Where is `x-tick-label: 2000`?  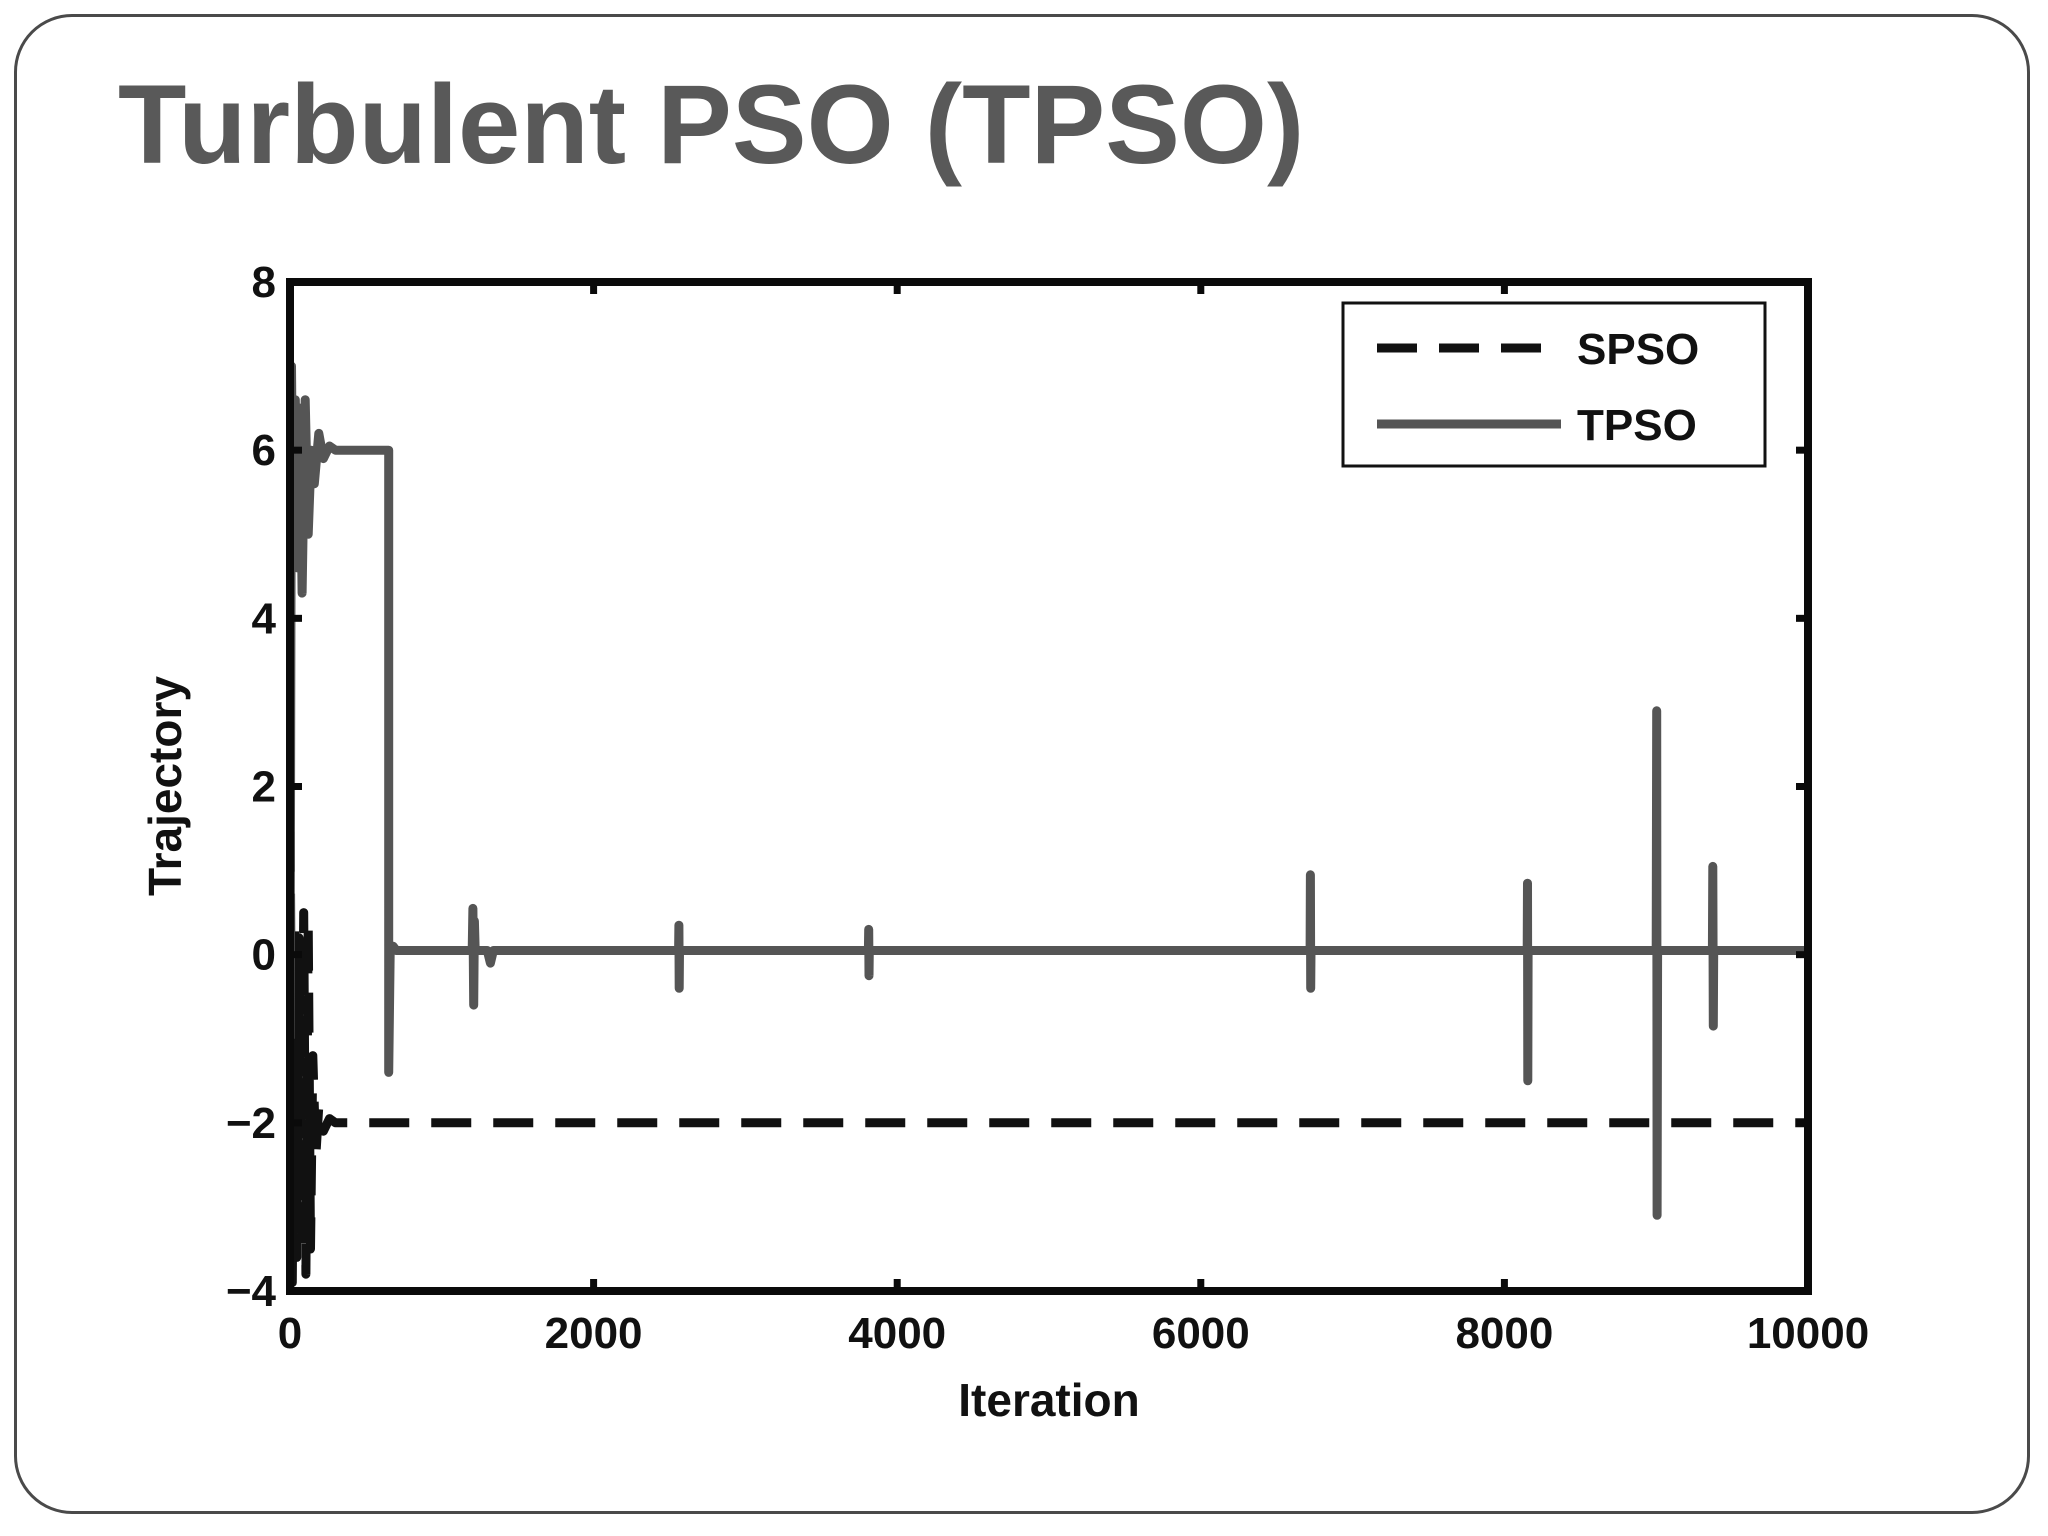 x-tick-label: 2000 is located at coordinates (594, 1333).